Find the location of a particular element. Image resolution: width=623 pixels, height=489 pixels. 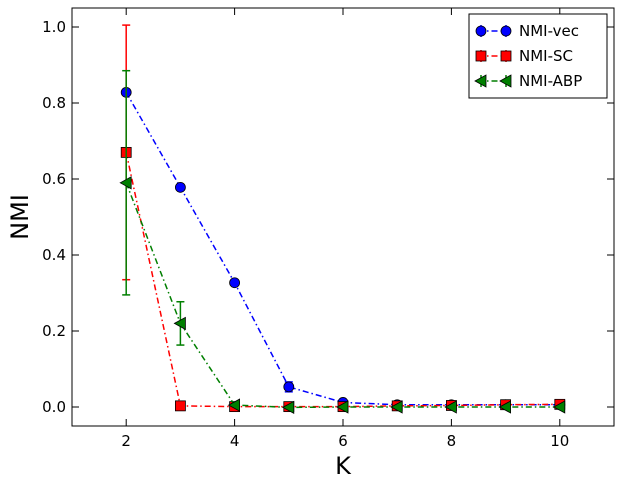

legend-item: NMI-ABP is located at coordinates (528, 81).